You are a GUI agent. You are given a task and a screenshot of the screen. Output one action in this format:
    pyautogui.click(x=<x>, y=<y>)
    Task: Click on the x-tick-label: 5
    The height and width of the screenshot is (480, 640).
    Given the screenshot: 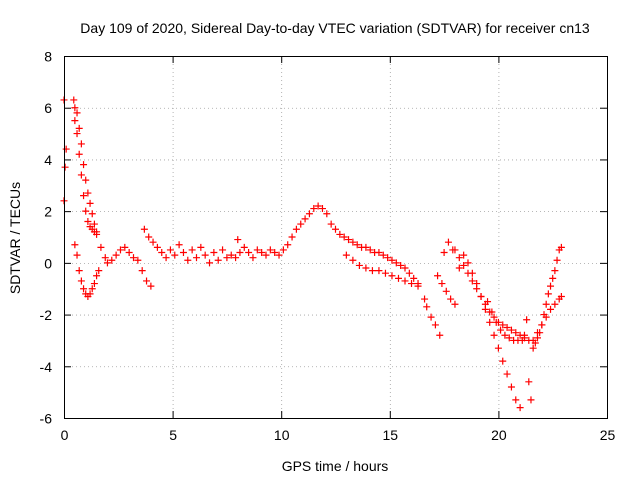 What is the action you would take?
    pyautogui.click(x=173, y=435)
    